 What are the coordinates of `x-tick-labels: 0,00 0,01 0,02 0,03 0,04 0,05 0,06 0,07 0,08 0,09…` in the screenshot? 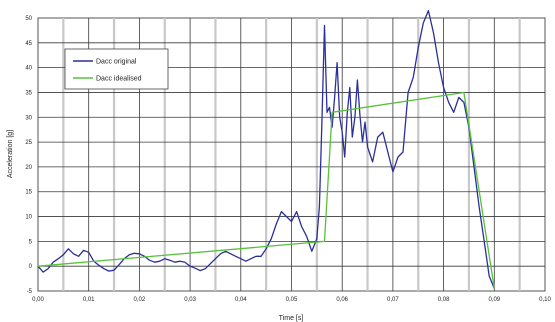 It's located at (291, 300).